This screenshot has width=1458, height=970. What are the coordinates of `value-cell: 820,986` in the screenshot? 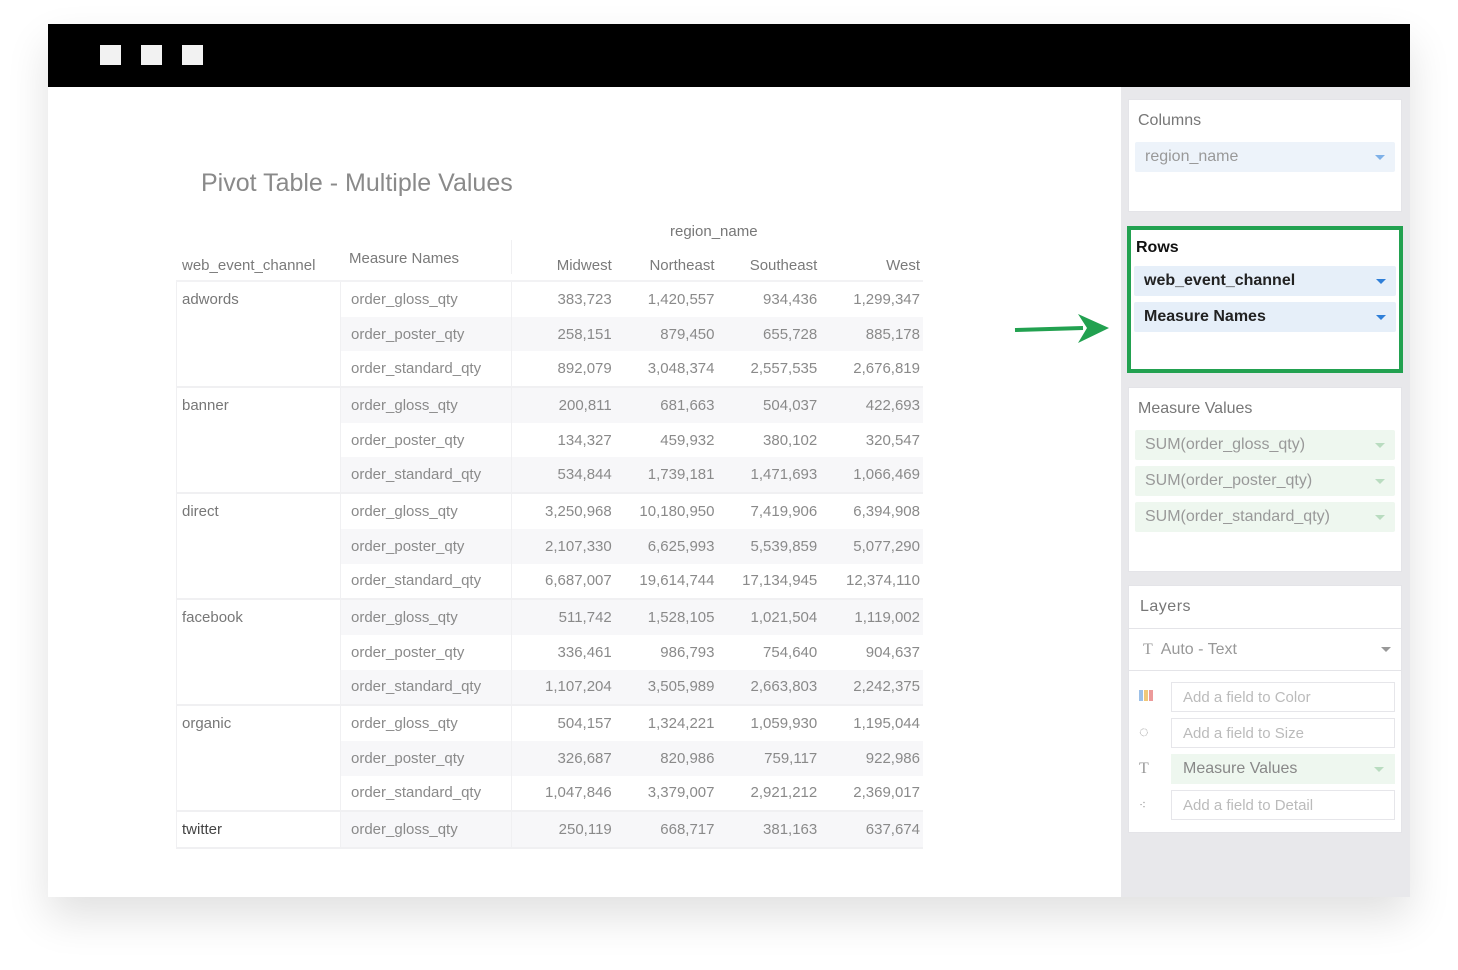 It's located at (687, 758).